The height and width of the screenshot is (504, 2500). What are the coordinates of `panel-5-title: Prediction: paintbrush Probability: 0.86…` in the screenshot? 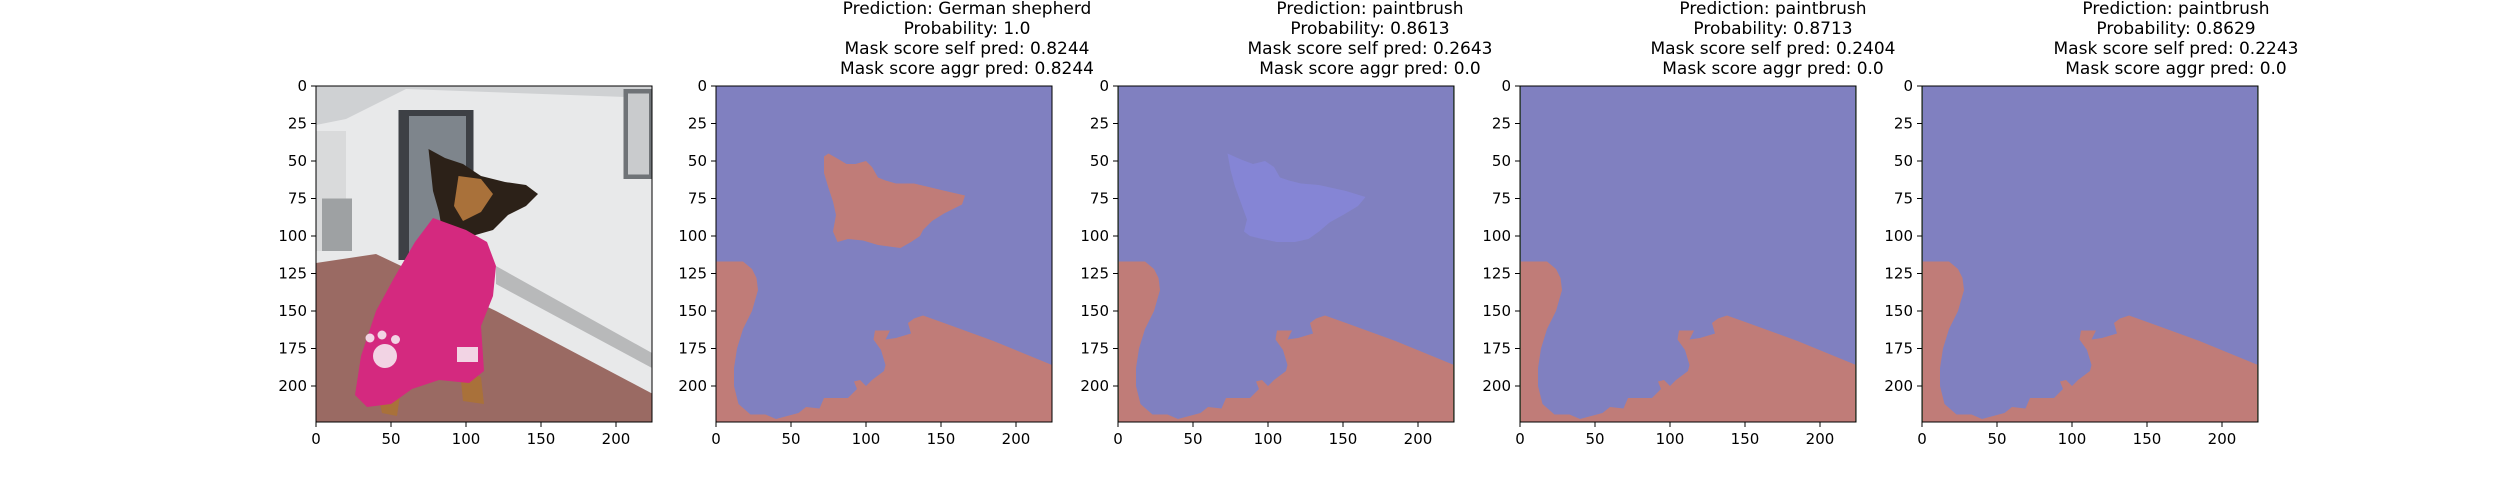 It's located at (2176, 39).